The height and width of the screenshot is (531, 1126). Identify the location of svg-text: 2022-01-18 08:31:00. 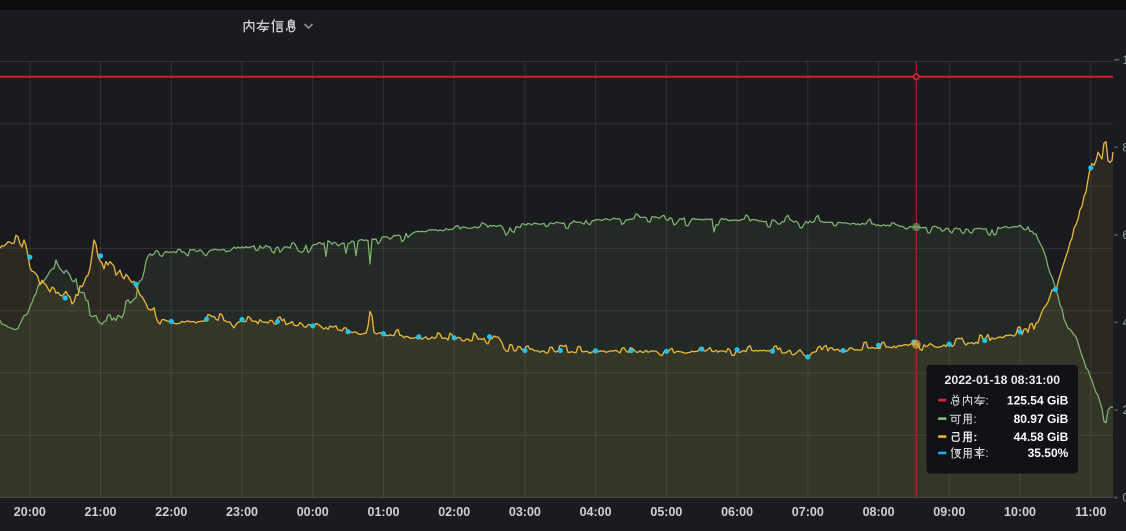
(1003, 380).